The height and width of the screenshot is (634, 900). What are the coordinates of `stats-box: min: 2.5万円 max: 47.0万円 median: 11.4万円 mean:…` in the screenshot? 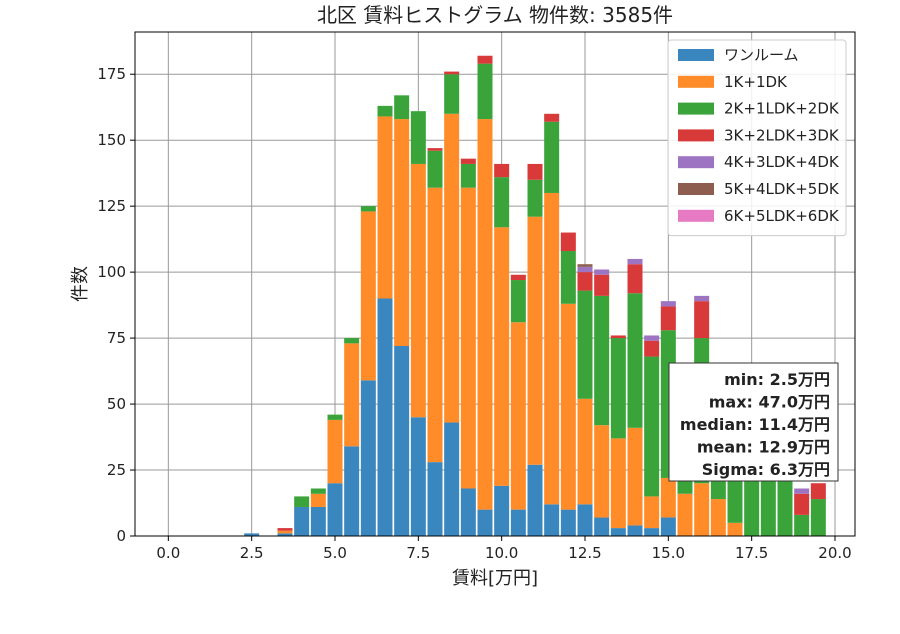 It's located at (753, 422).